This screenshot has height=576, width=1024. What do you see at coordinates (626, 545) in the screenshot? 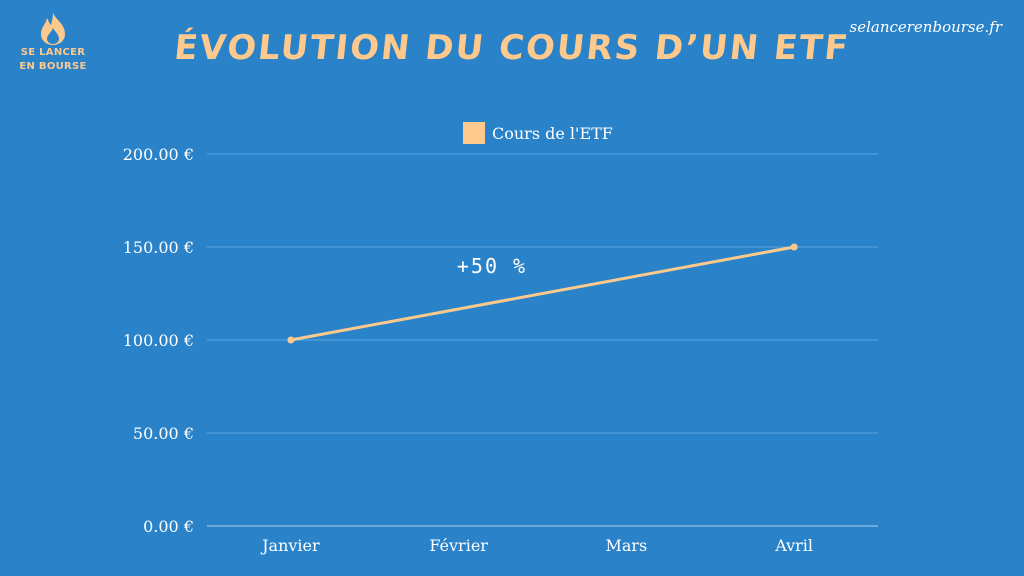
I see `x-tick-label: Mars` at bounding box center [626, 545].